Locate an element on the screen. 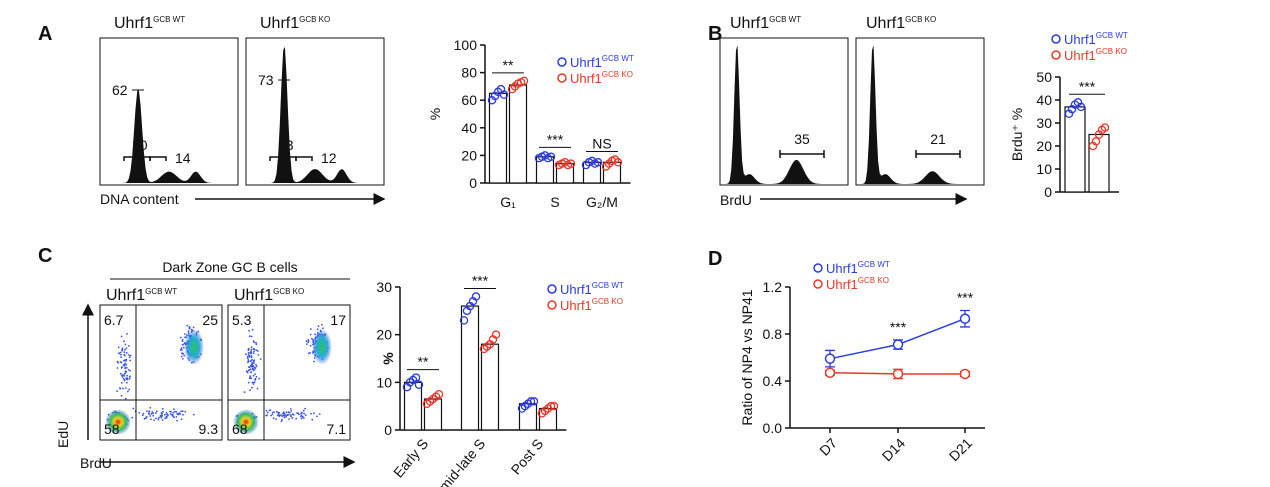 The width and height of the screenshot is (1270, 487). plot-frame is located at coordinates (289, 372).